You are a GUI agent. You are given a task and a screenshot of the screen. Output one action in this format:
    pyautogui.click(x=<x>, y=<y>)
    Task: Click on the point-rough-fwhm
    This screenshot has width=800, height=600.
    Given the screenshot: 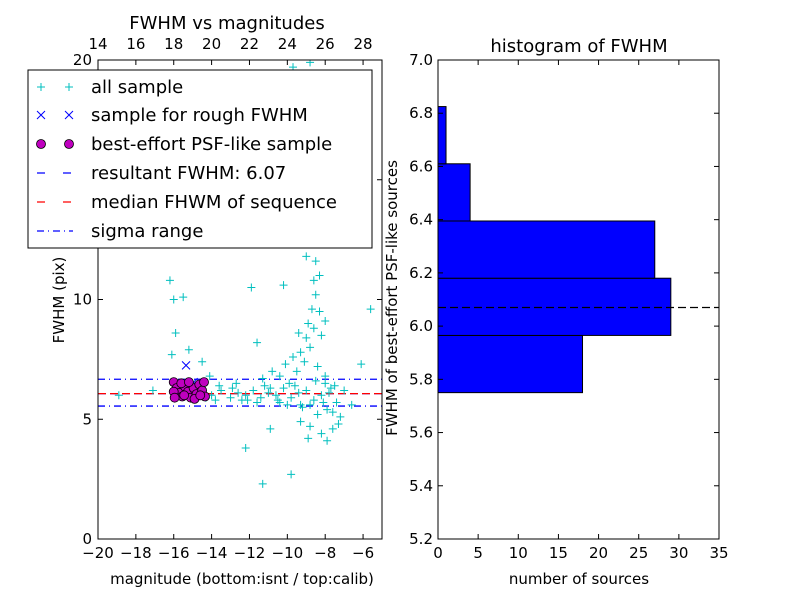 What is the action you would take?
    pyautogui.click(x=186, y=365)
    